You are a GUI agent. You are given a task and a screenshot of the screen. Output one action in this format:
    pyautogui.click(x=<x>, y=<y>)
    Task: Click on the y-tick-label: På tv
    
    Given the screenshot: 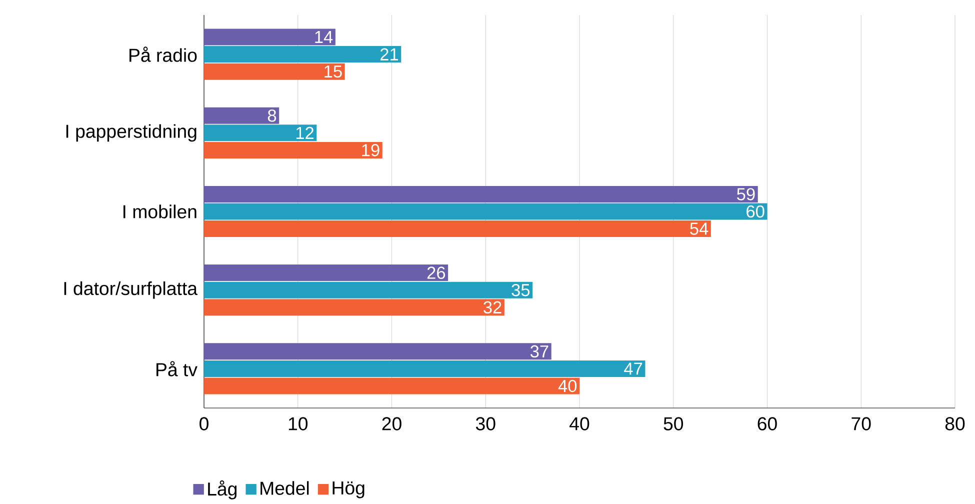 What is the action you would take?
    pyautogui.click(x=177, y=369)
    